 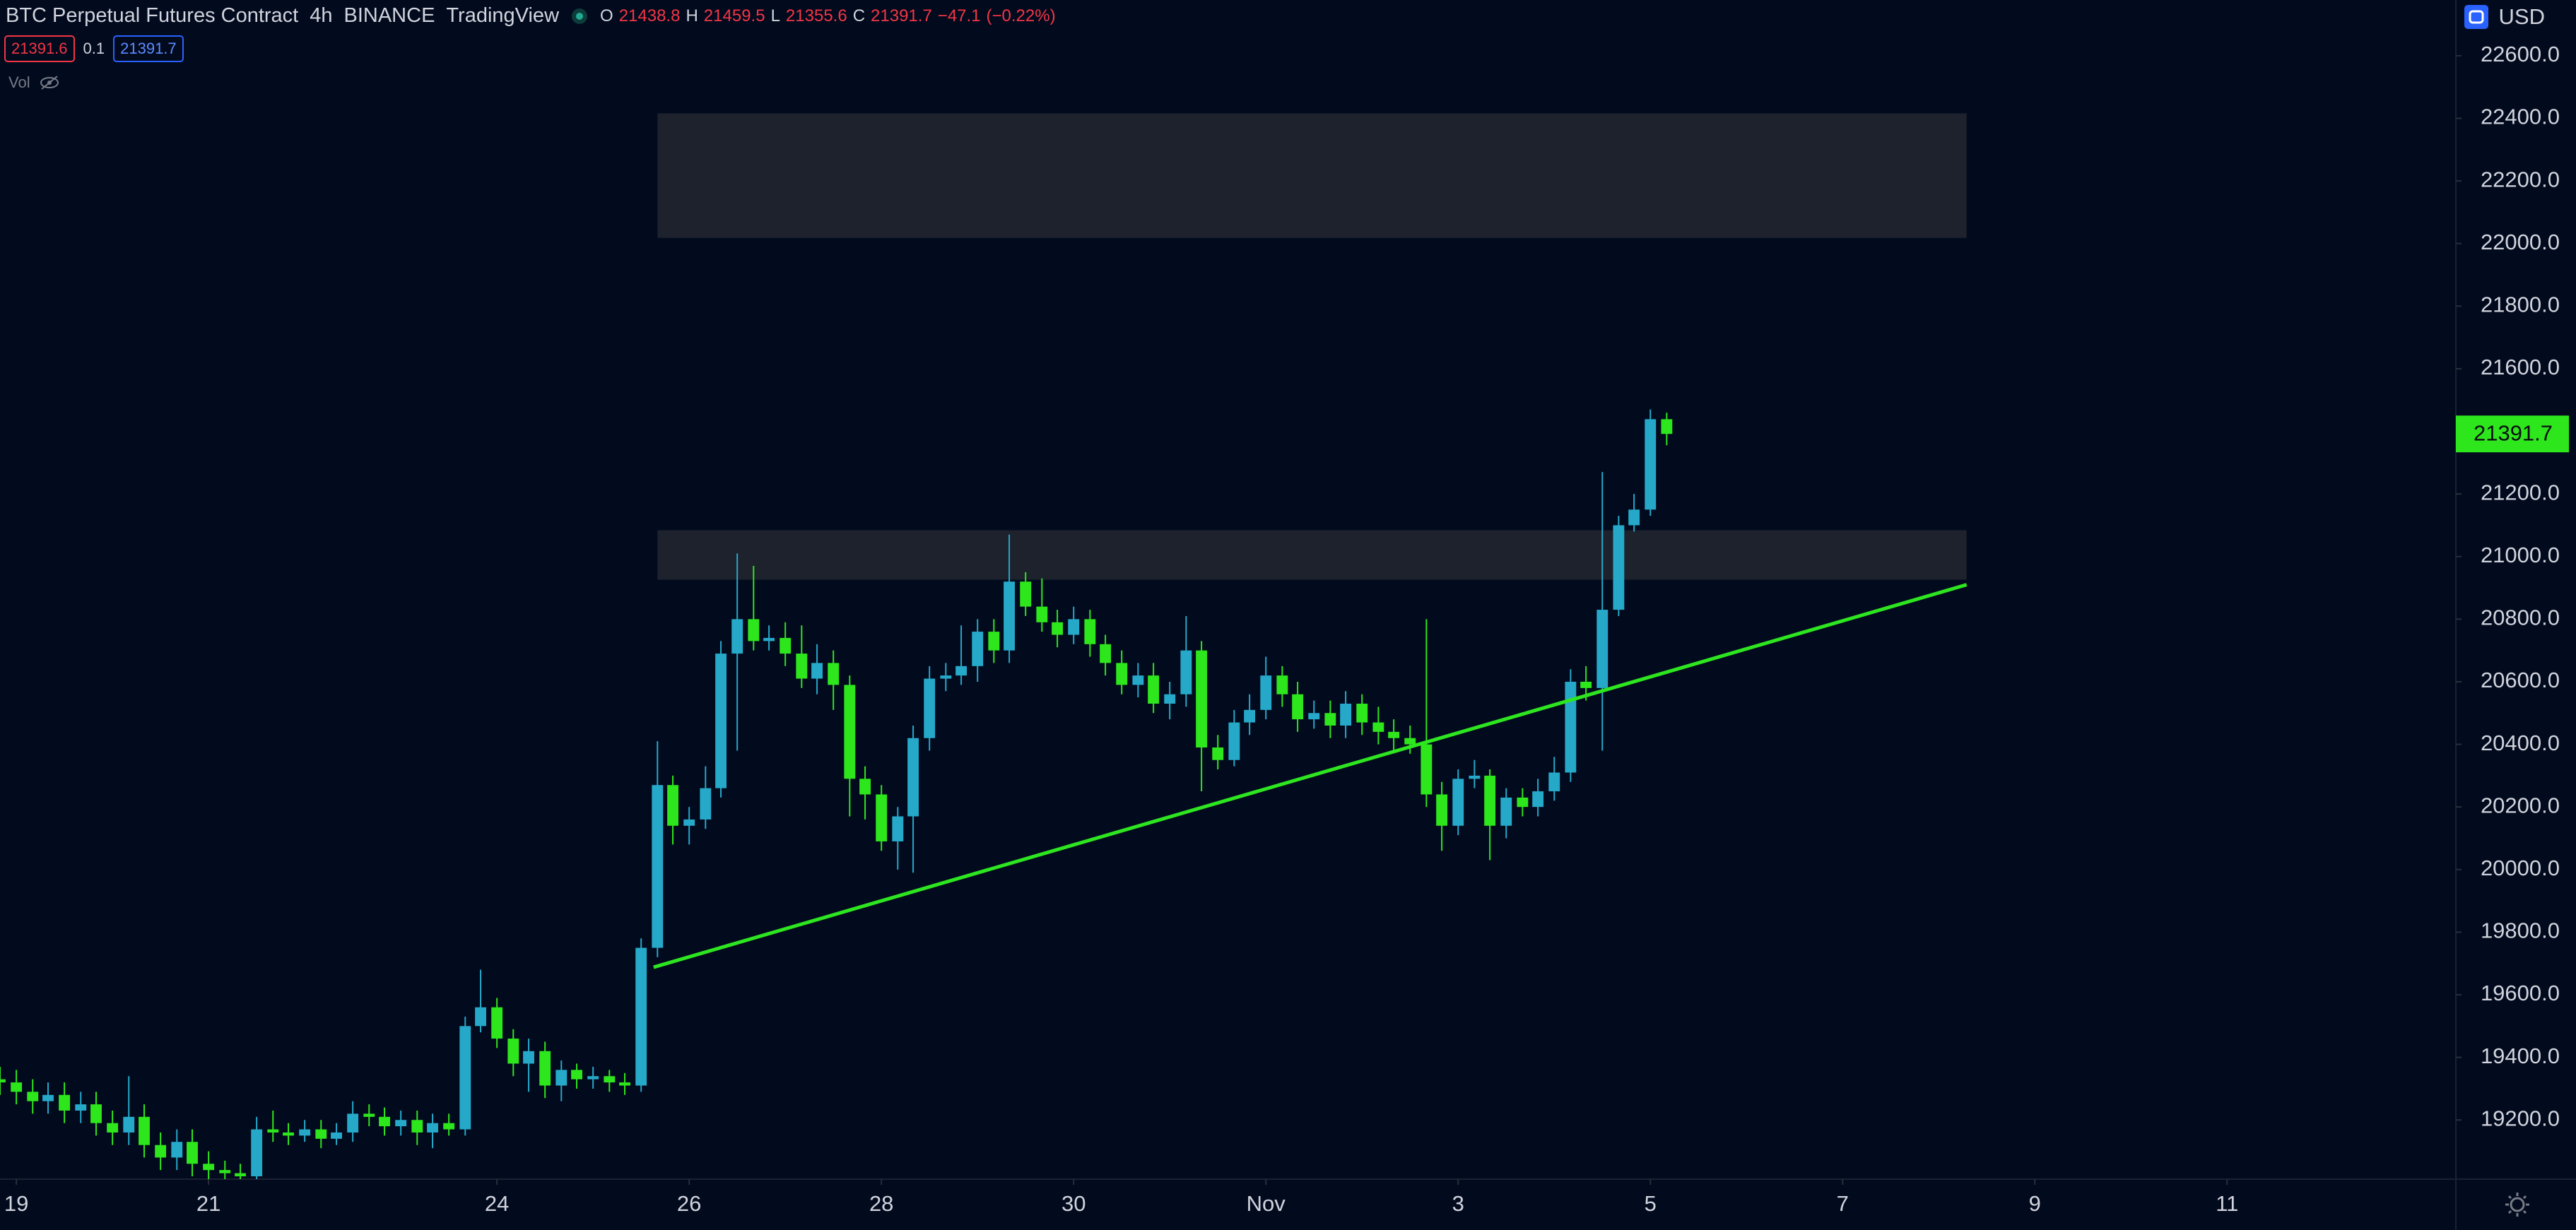 What do you see at coordinates (959, 16) in the screenshot?
I see `change: −47.1` at bounding box center [959, 16].